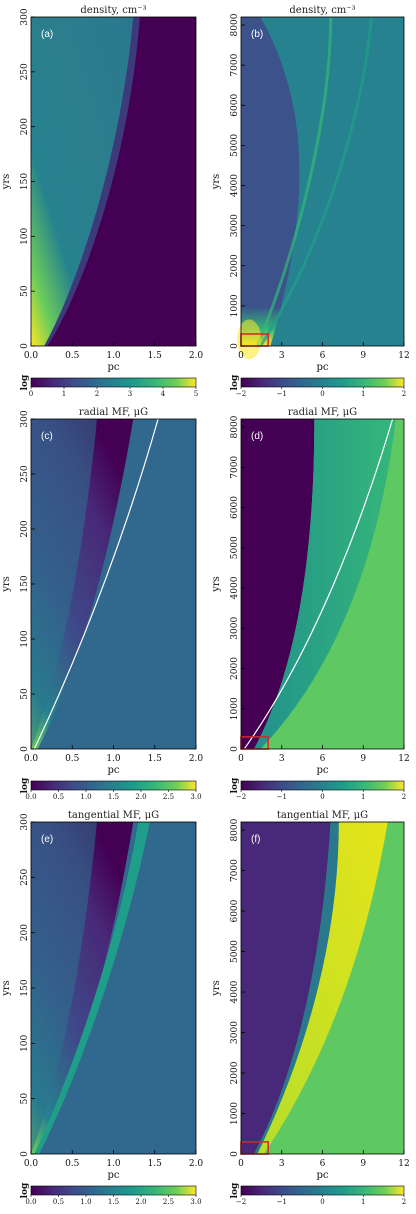 The width and height of the screenshot is (416, 1214). I want to click on heatmap-inner-band, so click(296, 988).